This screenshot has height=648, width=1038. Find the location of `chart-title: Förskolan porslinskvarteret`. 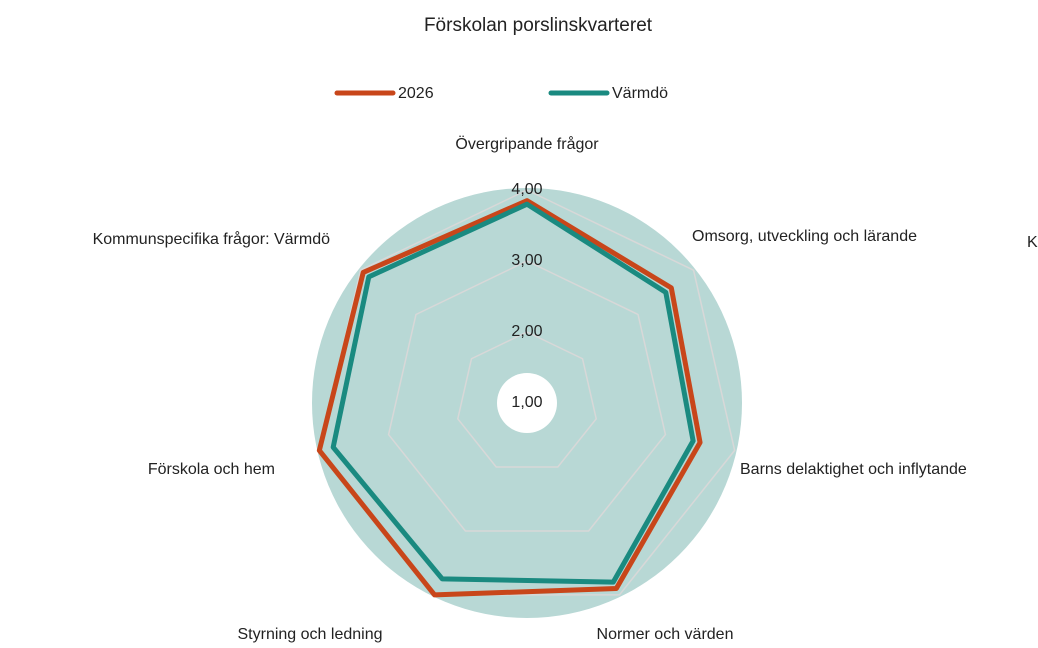

chart-title: Förskolan porslinskvarteret is located at coordinates (538, 25).